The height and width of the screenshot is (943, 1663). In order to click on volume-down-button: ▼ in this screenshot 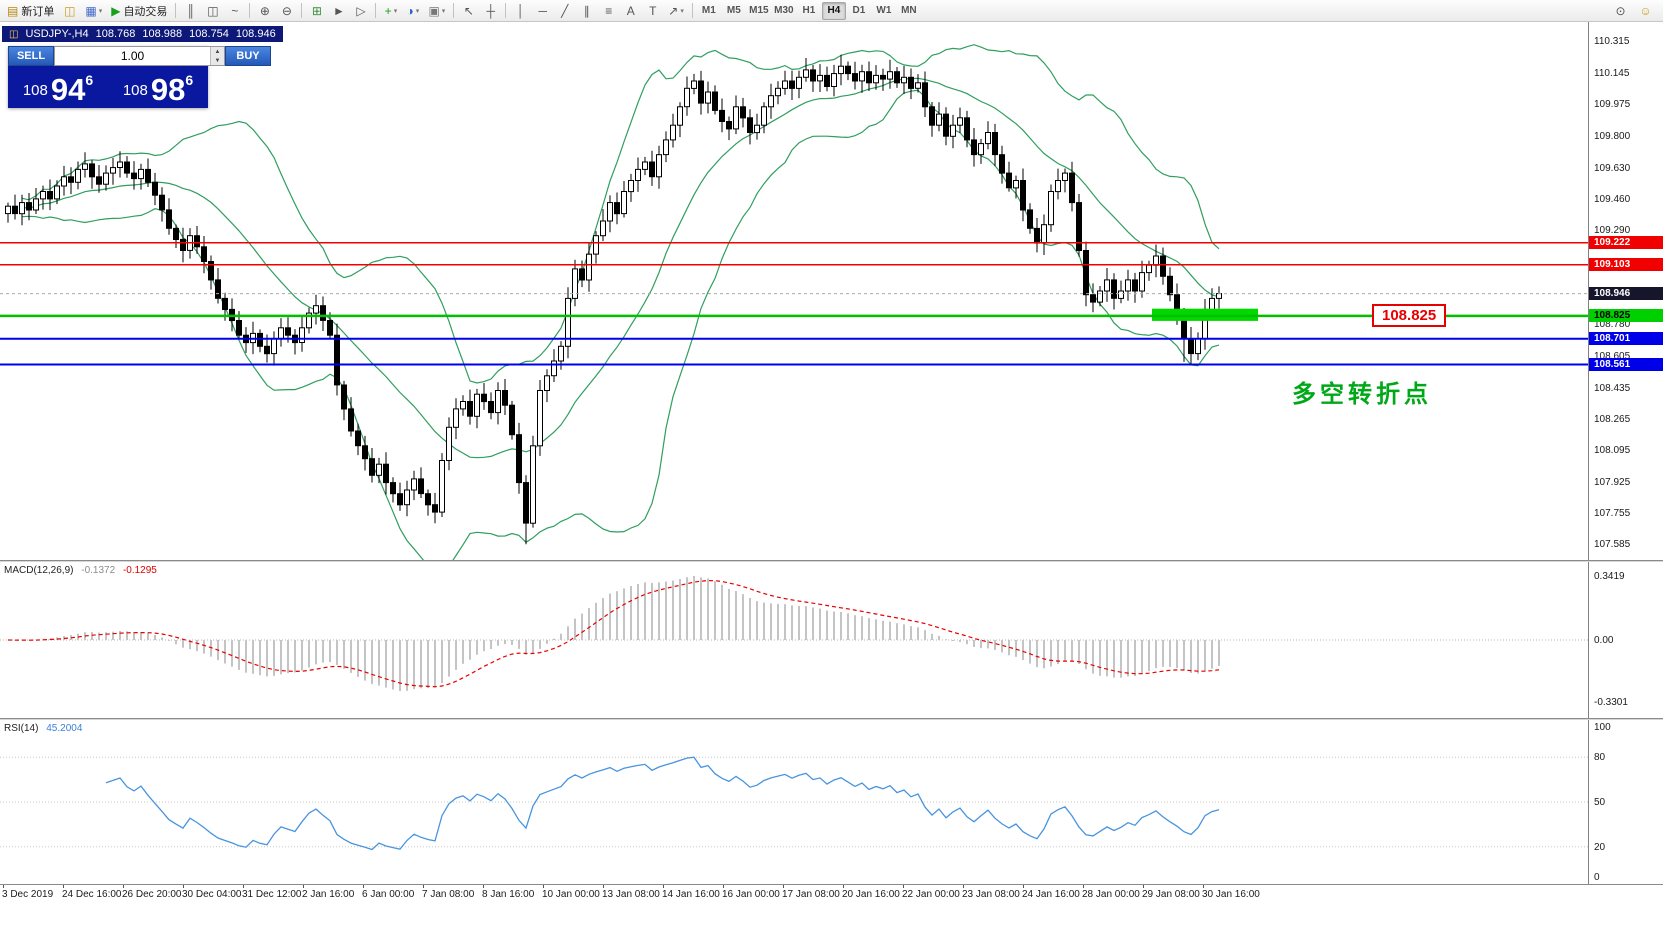, I will do `click(217, 60)`.